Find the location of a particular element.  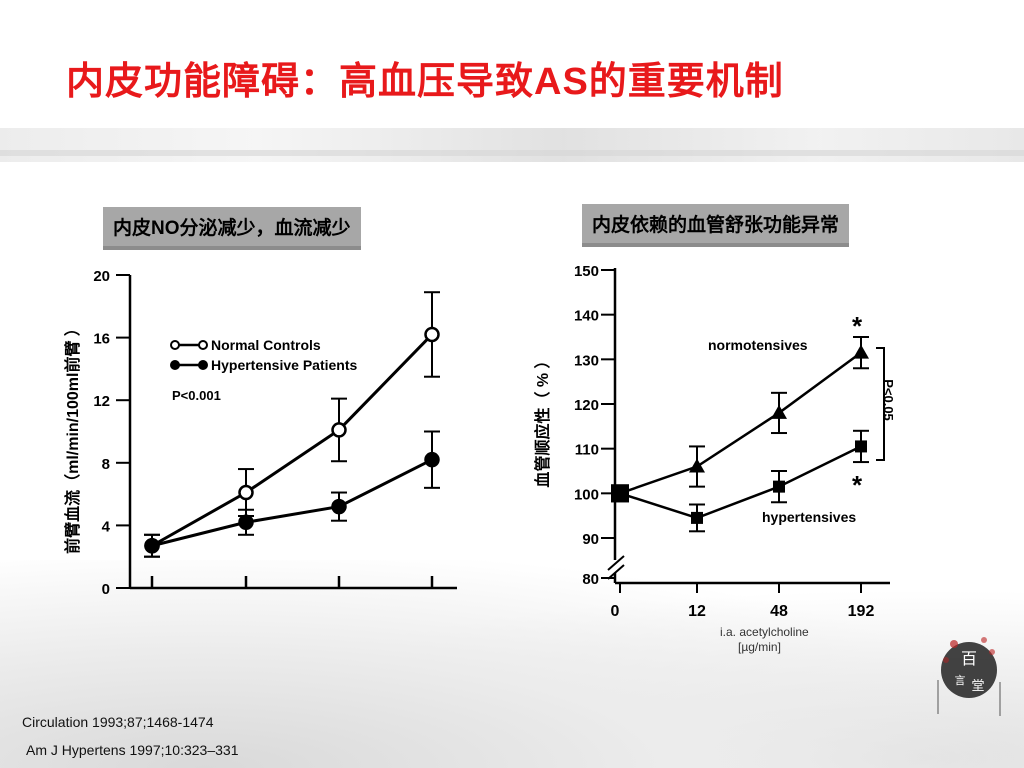

x-axis-label-line1: i.a. acetylcholine is located at coordinates (764, 632).